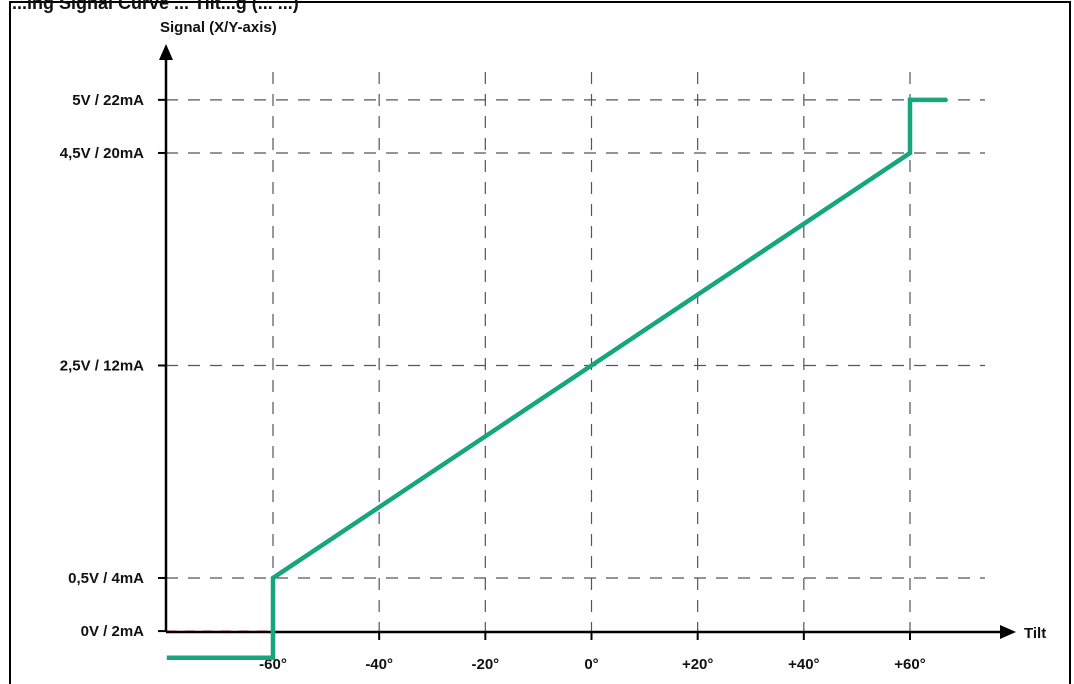 Image resolution: width=1074 pixels, height=684 pixels. What do you see at coordinates (166, 52) in the screenshot?
I see `y-axis-arrow-icon` at bounding box center [166, 52].